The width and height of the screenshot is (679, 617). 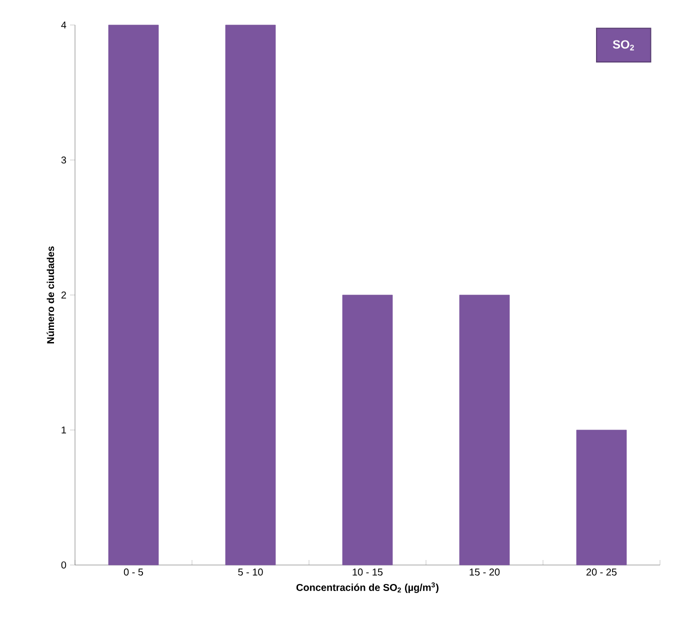 What do you see at coordinates (50, 295) in the screenshot?
I see `y-axis-title: Número de ciudades` at bounding box center [50, 295].